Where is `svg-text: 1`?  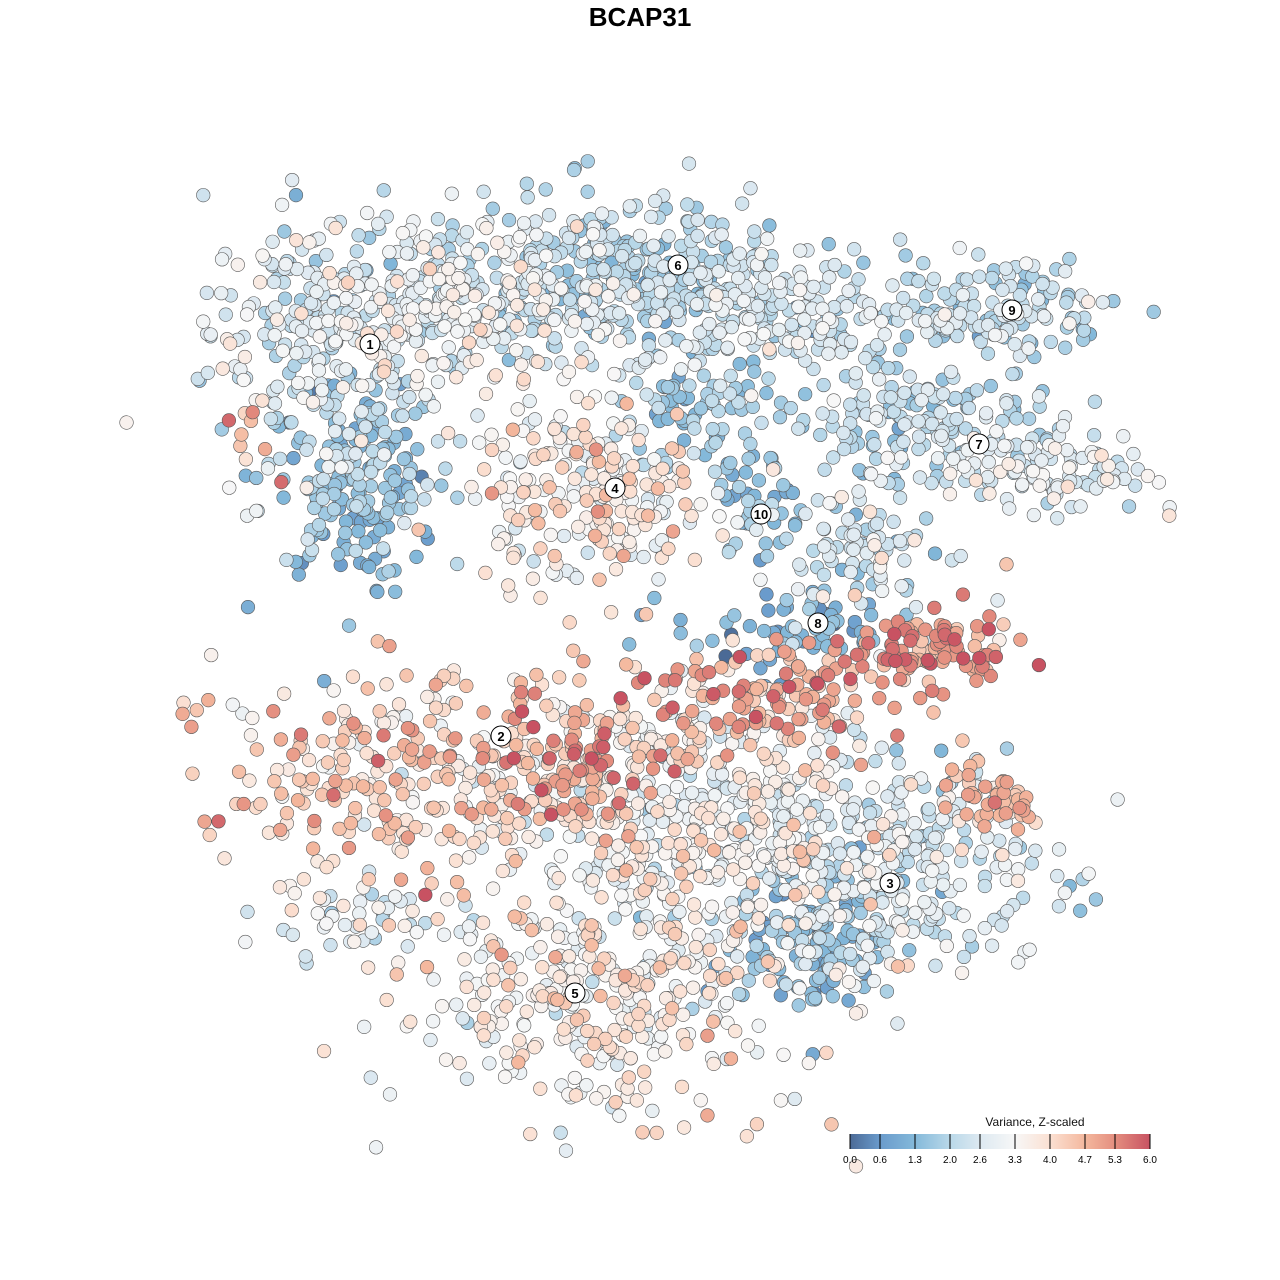
svg-text: 1 is located at coordinates (369, 344).